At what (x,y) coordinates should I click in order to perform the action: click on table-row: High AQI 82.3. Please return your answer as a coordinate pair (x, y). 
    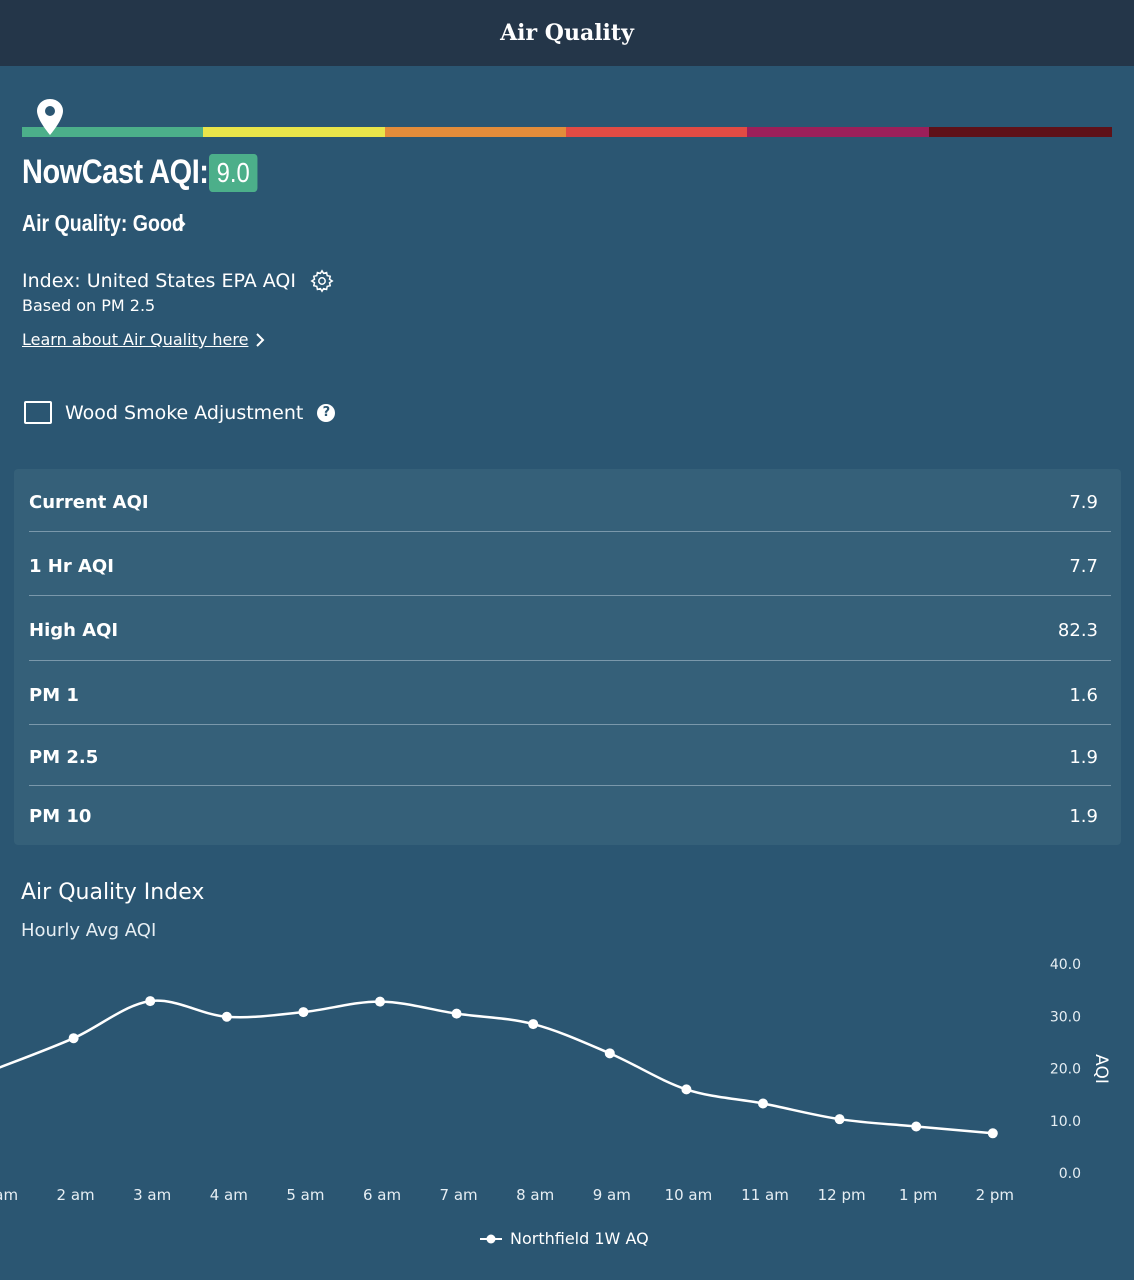
    Looking at the image, I should click on (570, 630).